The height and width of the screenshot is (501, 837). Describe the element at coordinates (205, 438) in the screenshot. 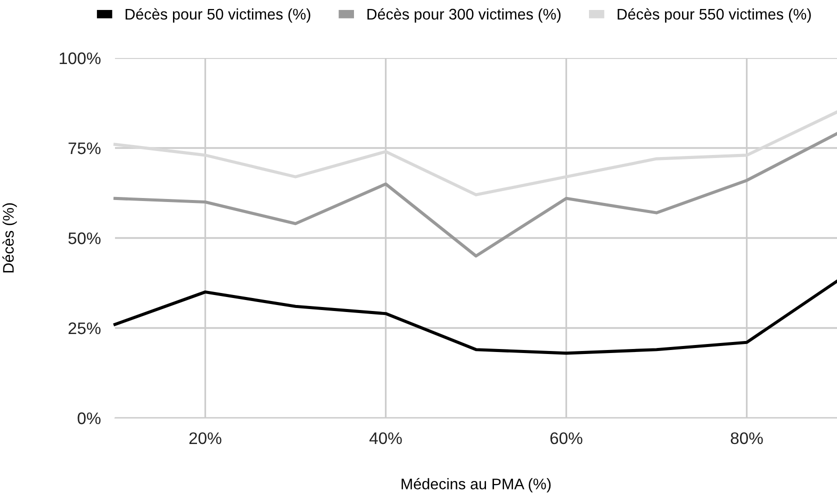

I see `x-tick-label: 20%` at that location.